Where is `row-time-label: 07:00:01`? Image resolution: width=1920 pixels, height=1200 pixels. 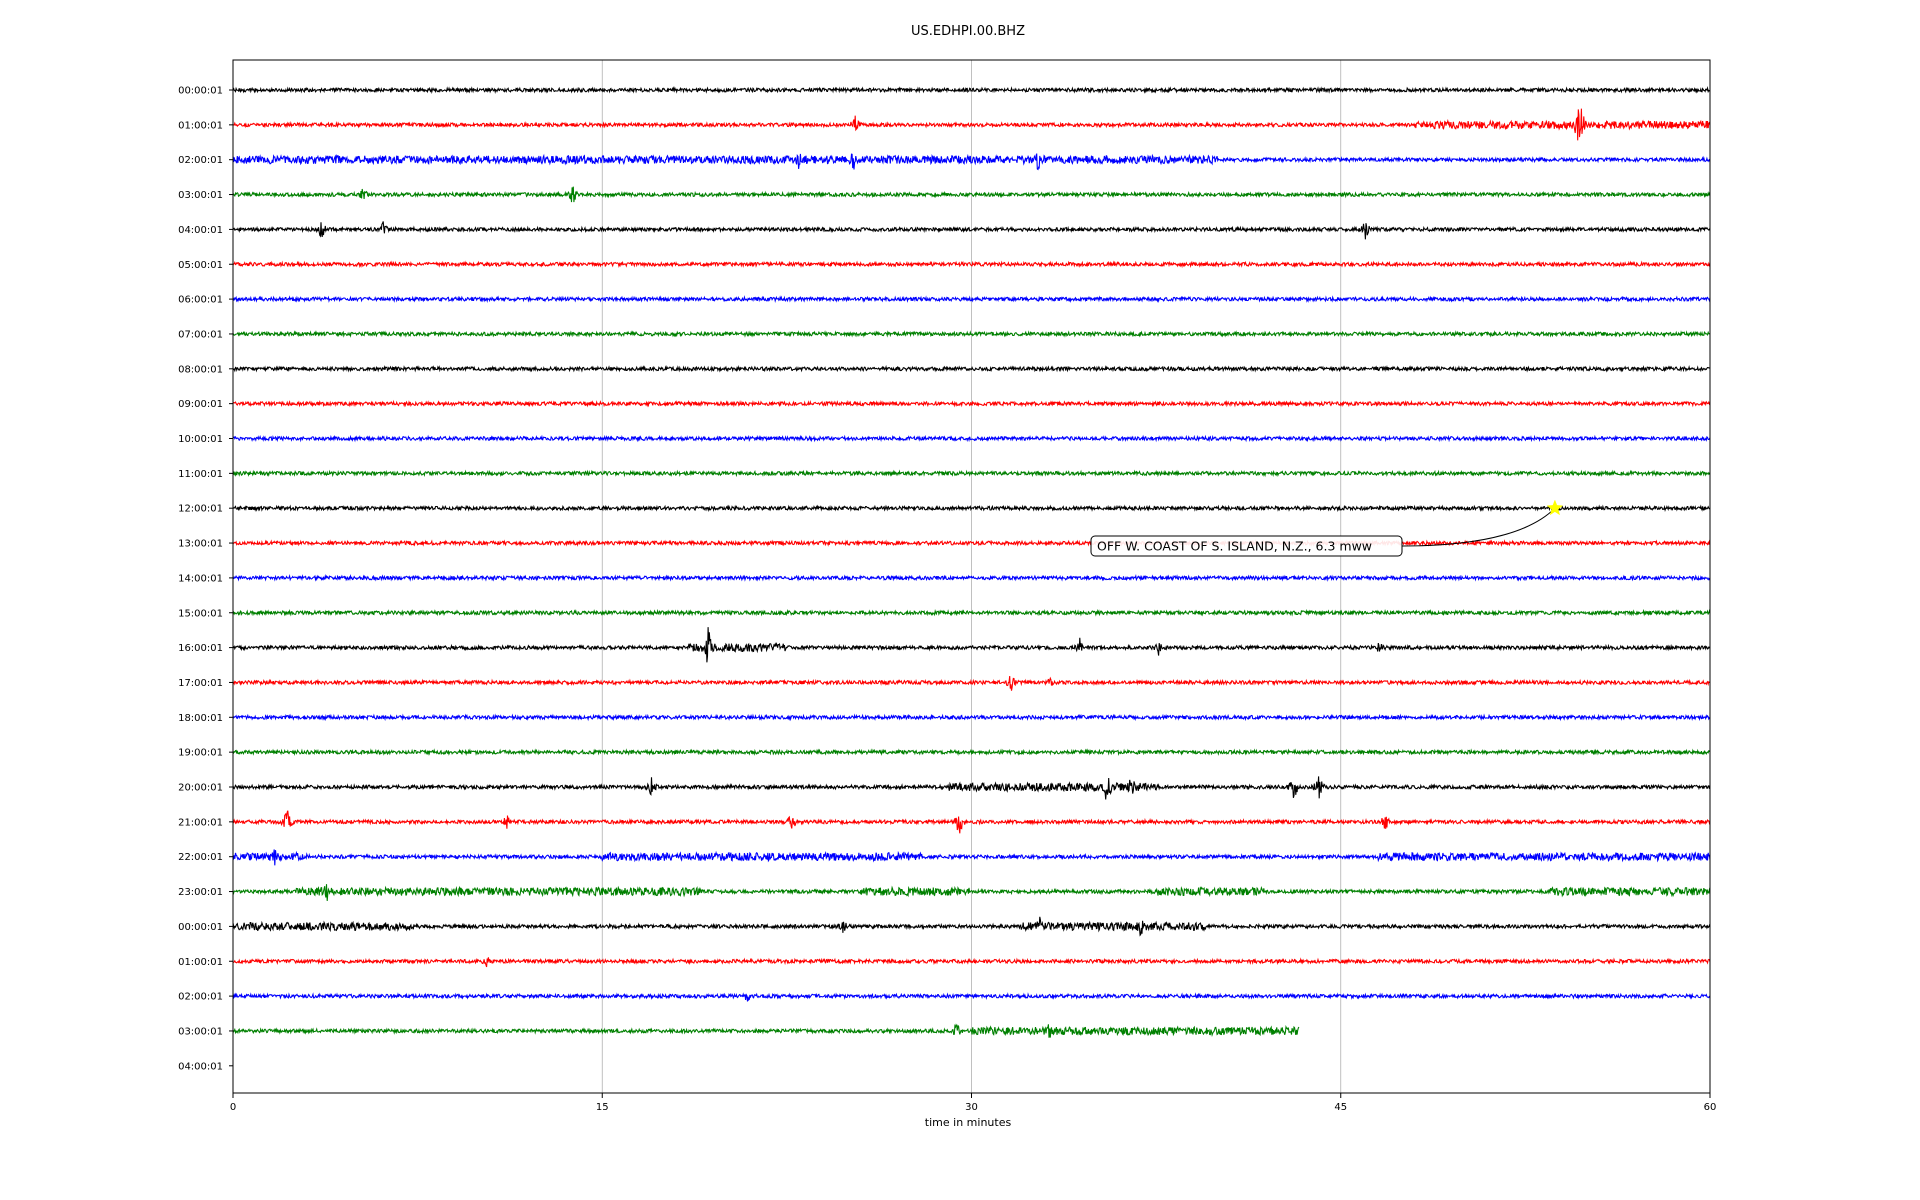
row-time-label: 07:00:01 is located at coordinates (200, 334).